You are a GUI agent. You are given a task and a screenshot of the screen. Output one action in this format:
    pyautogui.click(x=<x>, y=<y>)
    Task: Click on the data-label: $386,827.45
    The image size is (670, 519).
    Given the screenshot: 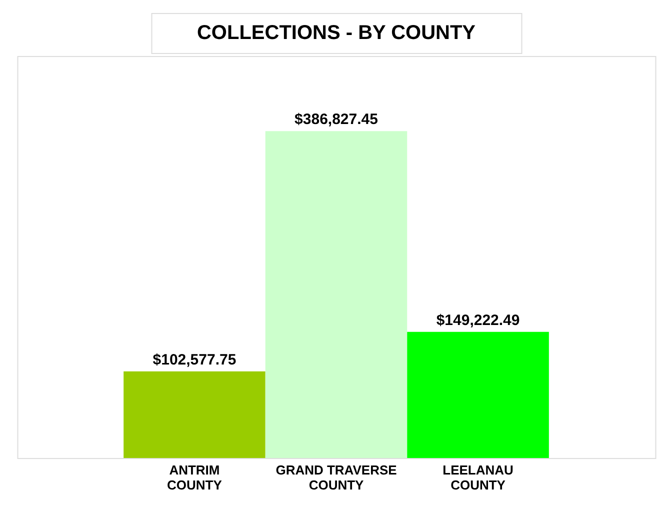 What is the action you would take?
    pyautogui.click(x=336, y=119)
    